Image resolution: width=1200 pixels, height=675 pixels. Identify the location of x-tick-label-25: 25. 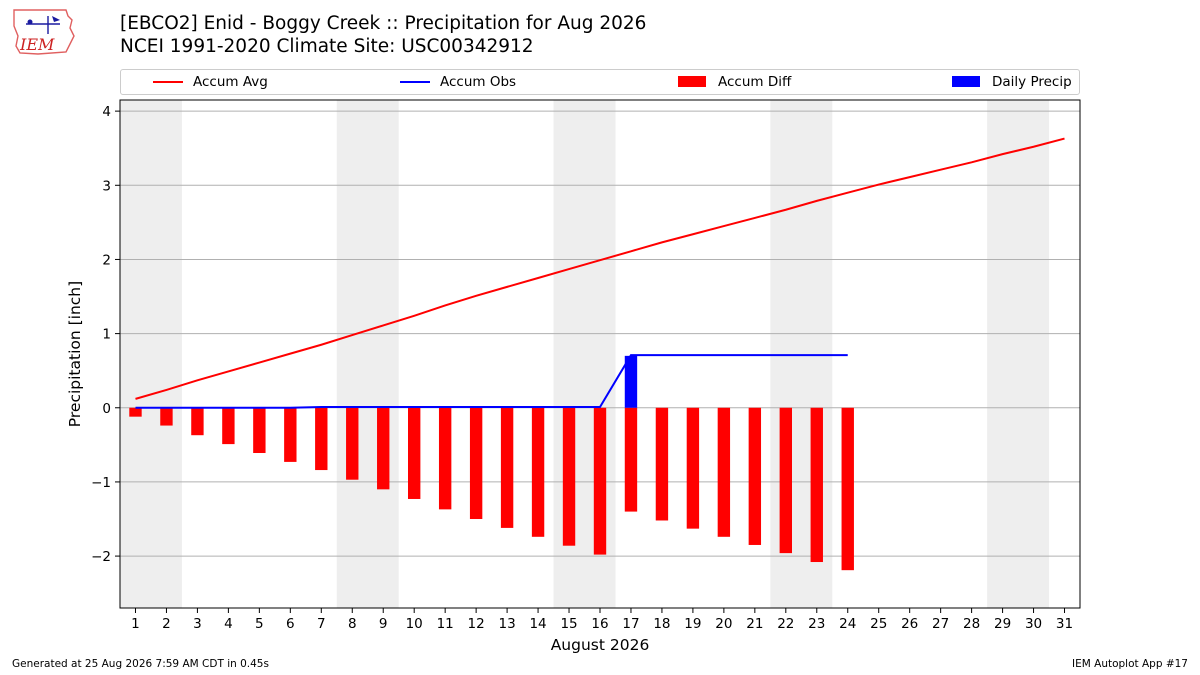
(878, 624).